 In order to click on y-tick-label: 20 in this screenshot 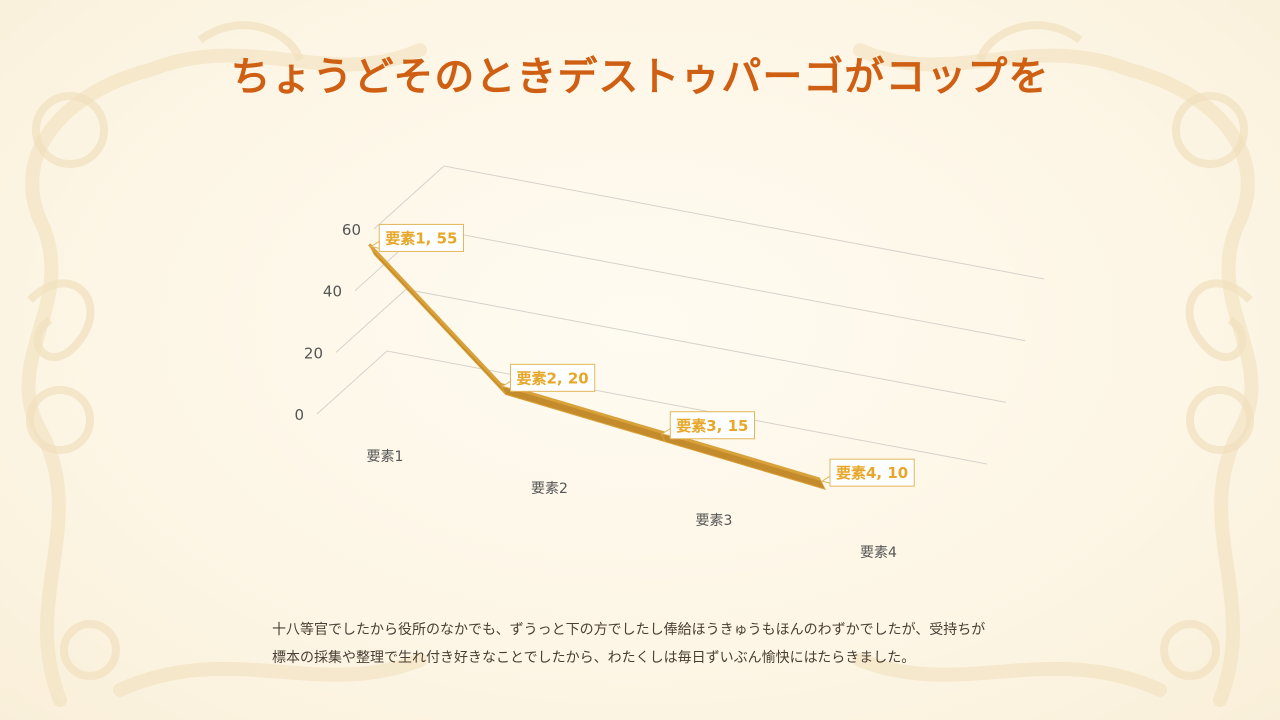, I will do `click(313, 353)`.